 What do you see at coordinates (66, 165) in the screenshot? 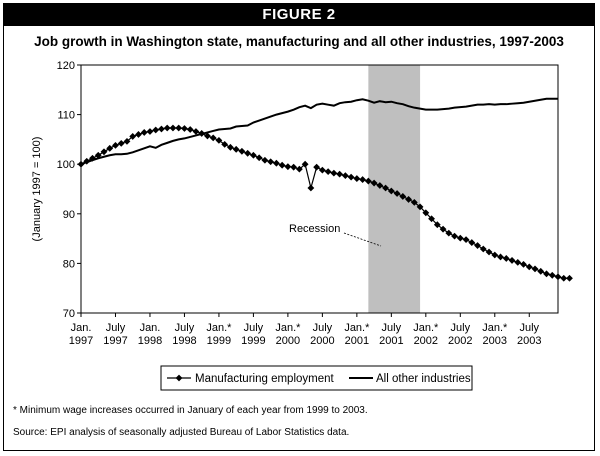
I see `y-tick-label: 100` at bounding box center [66, 165].